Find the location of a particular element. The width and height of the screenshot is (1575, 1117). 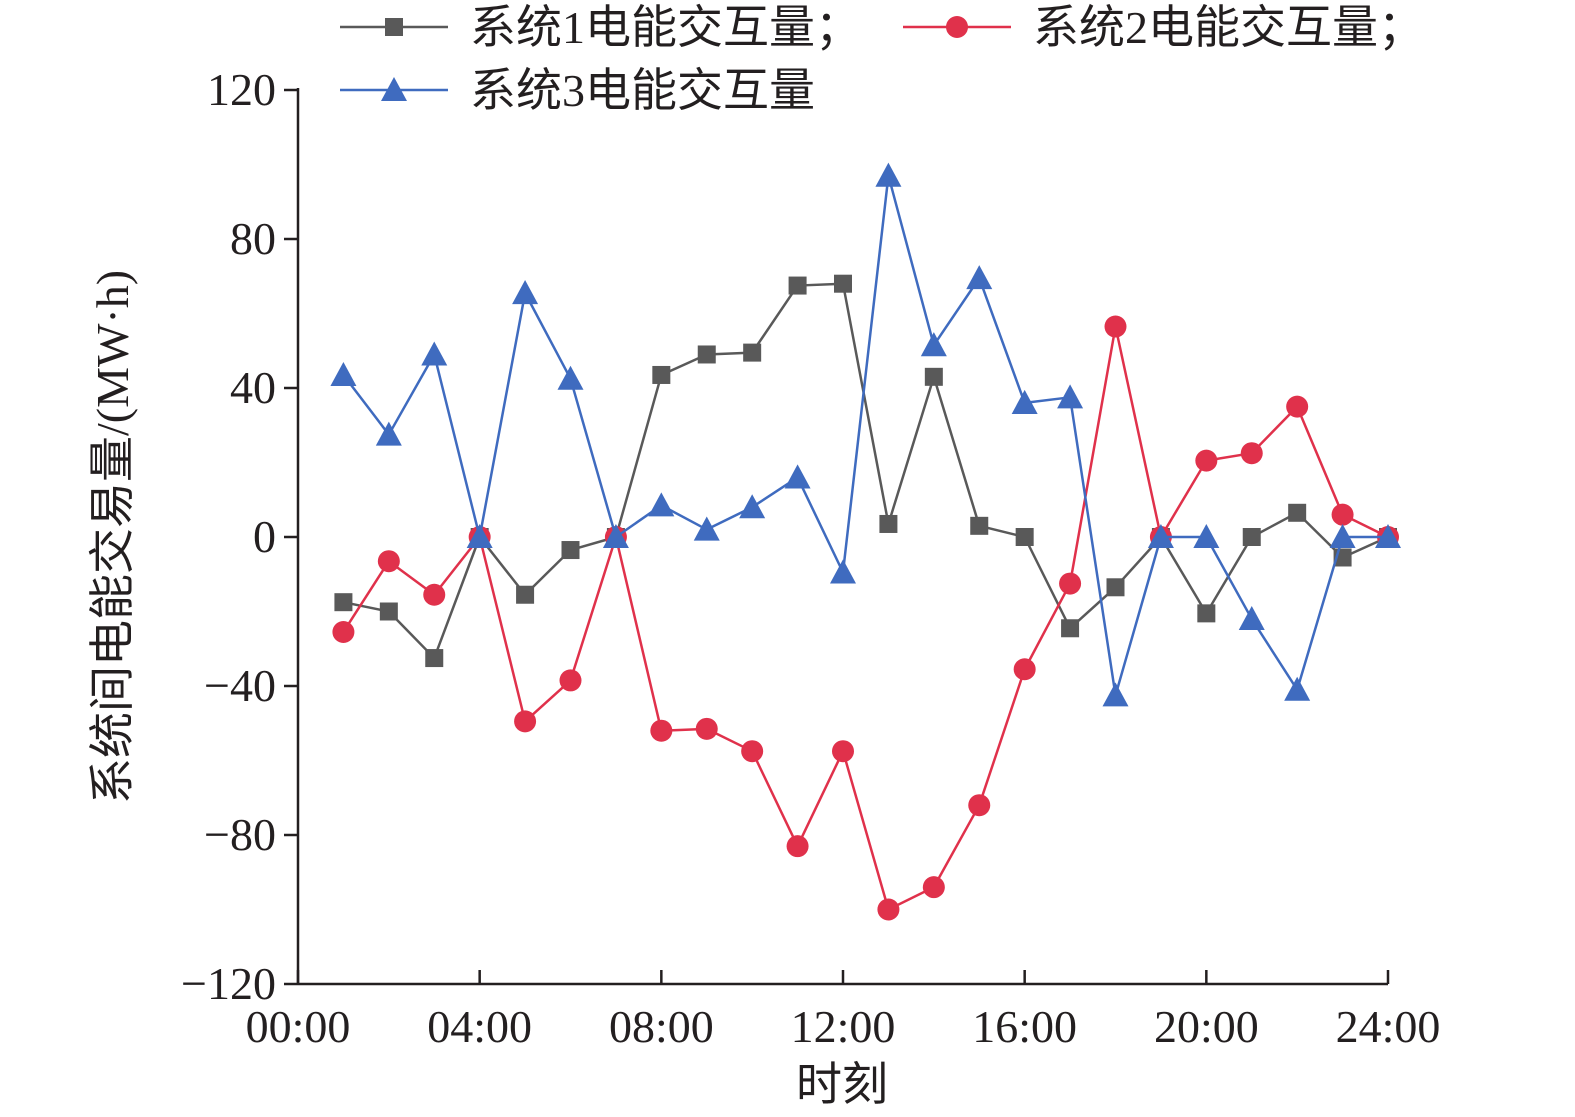

legend-label: 系统2电能交互量； is located at coordinates (1228, 27).